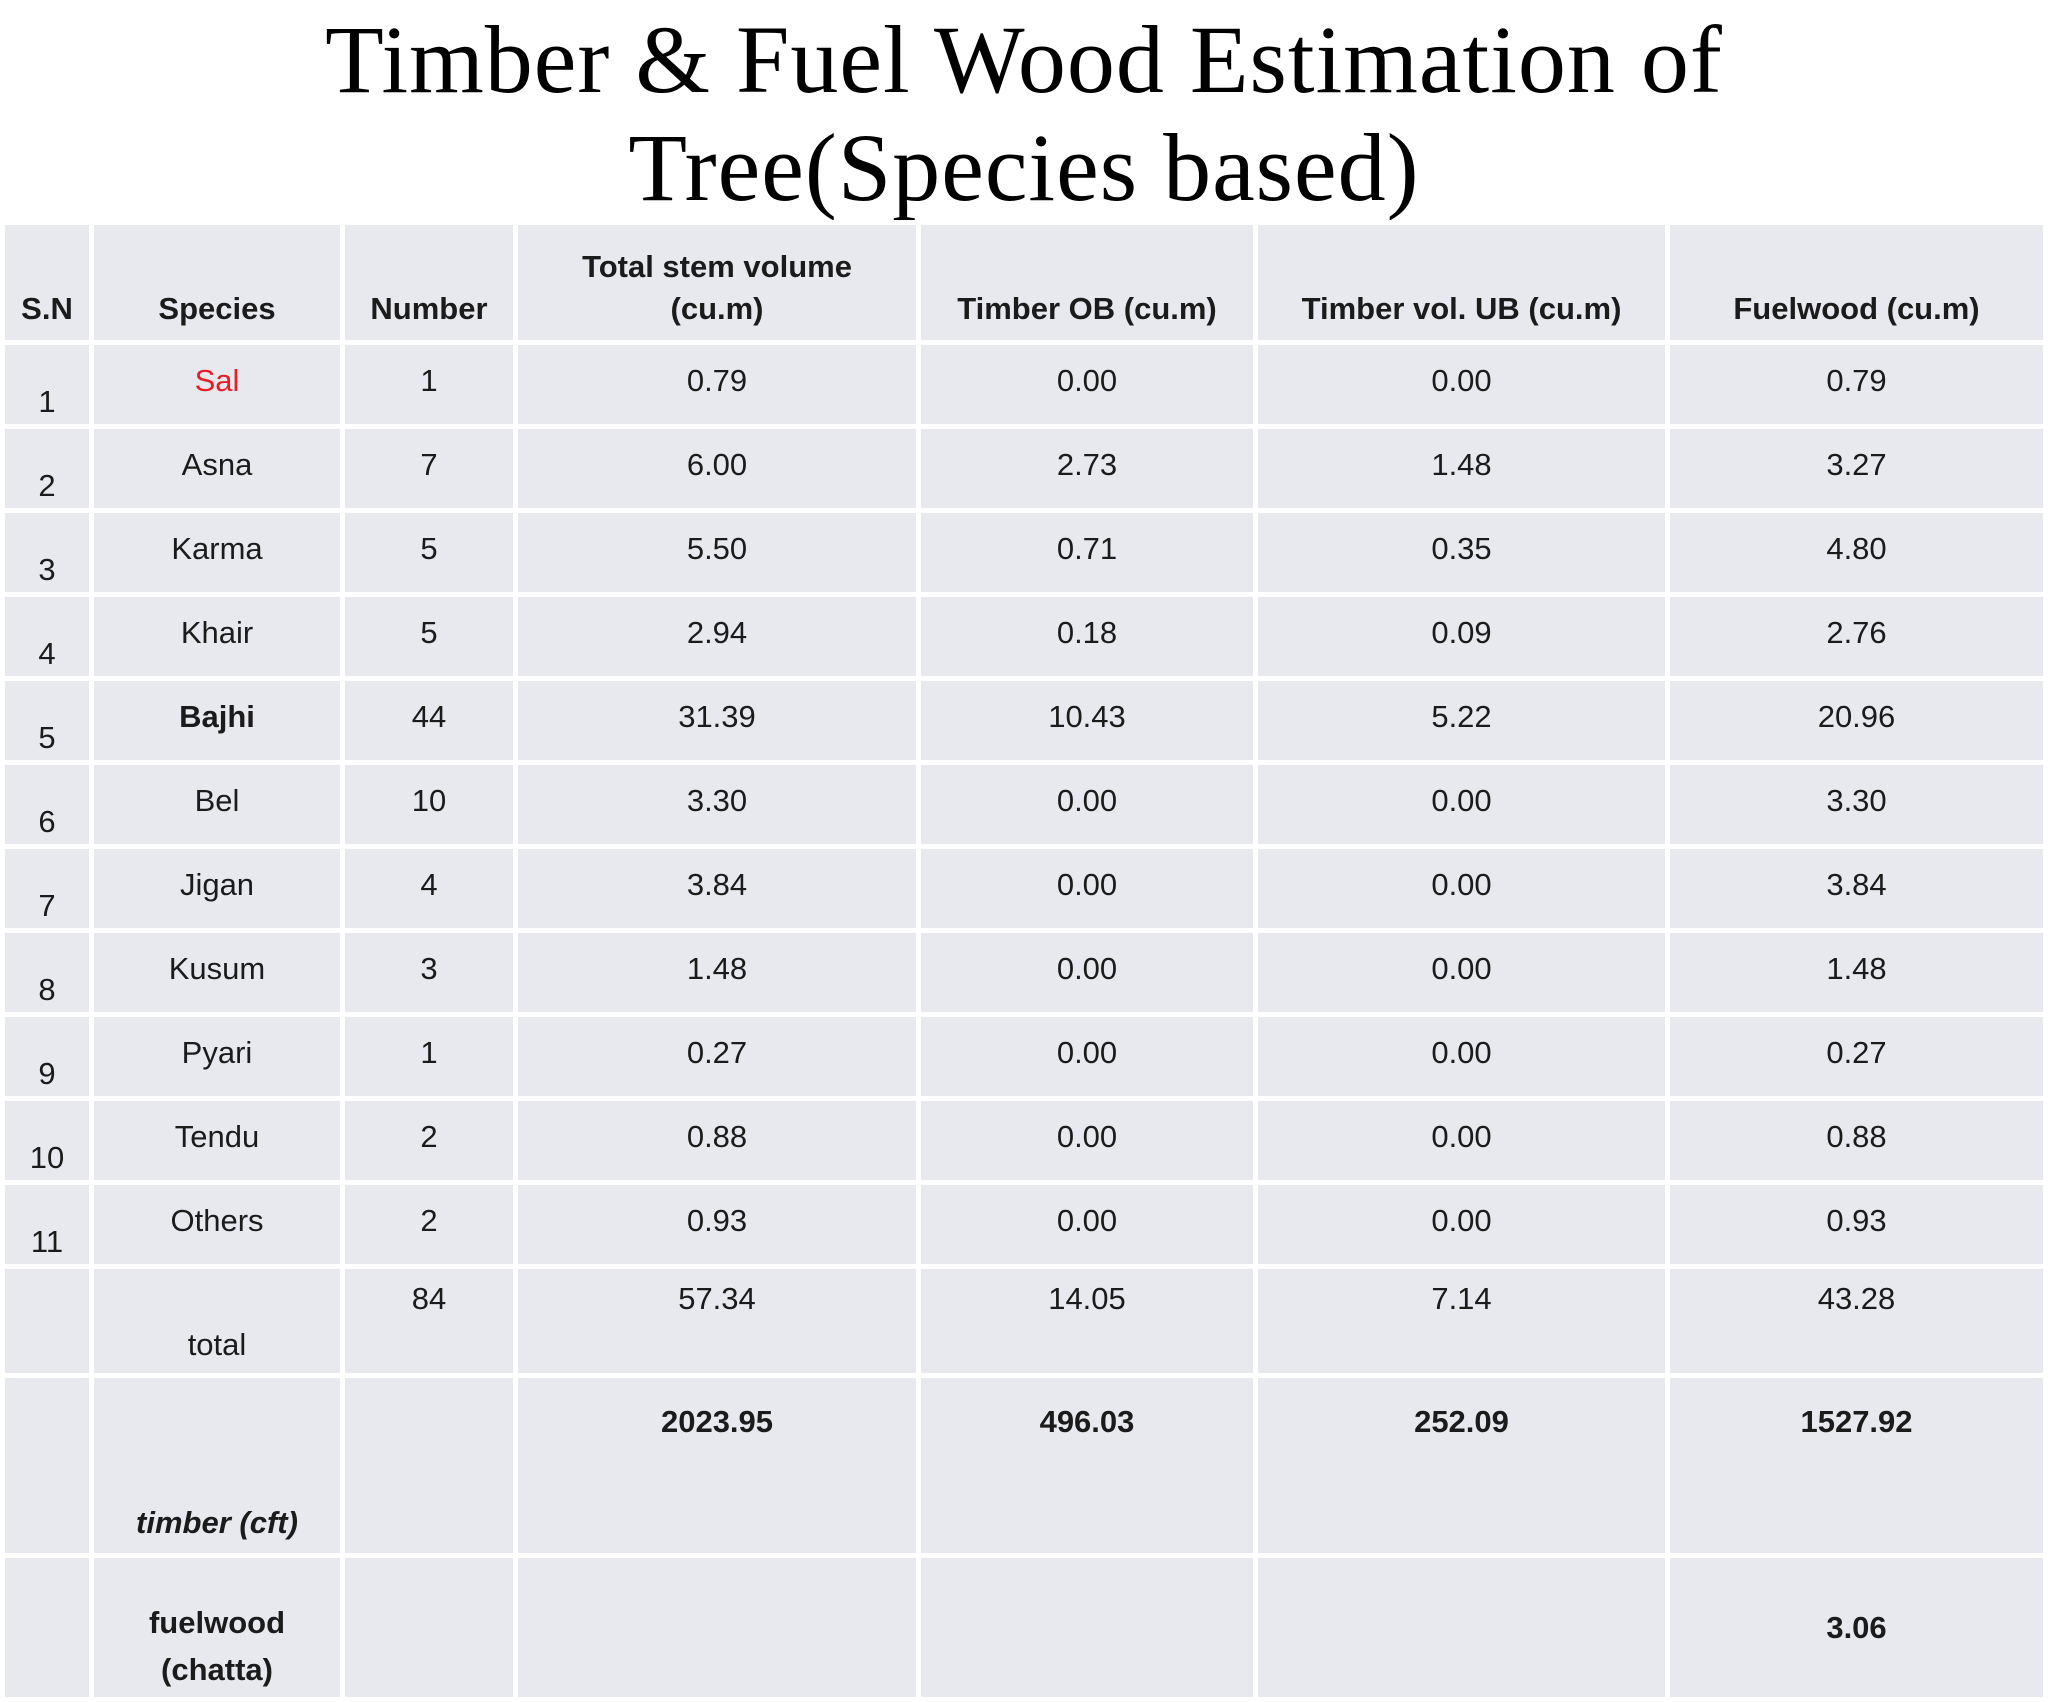 Image resolution: width=2048 pixels, height=1702 pixels. Describe the element at coordinates (217, 1627) in the screenshot. I see `fuelwood-chatta-label: fuelwood (chatta)` at that location.